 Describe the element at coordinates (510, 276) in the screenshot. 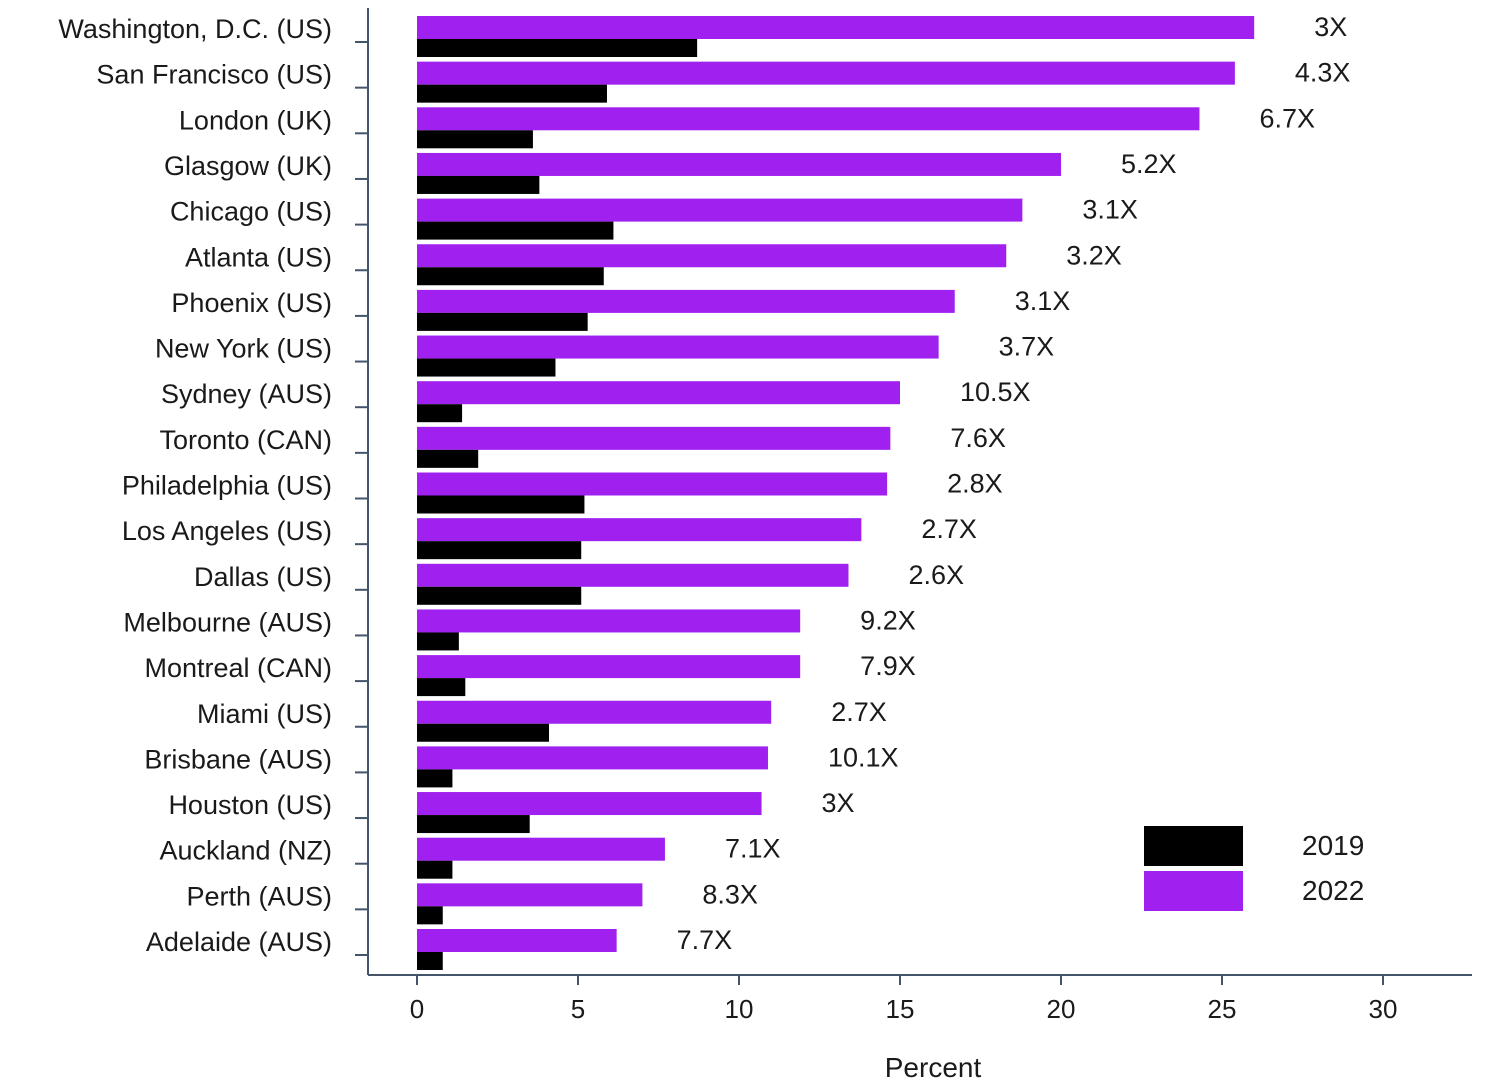

I see `bar-2019-atlanta-us` at that location.